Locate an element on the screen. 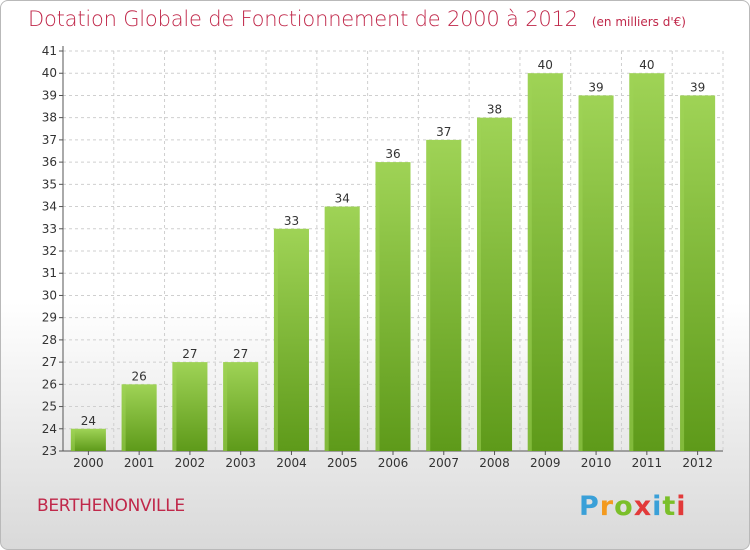  x-tick-label: 2011 is located at coordinates (647, 463).